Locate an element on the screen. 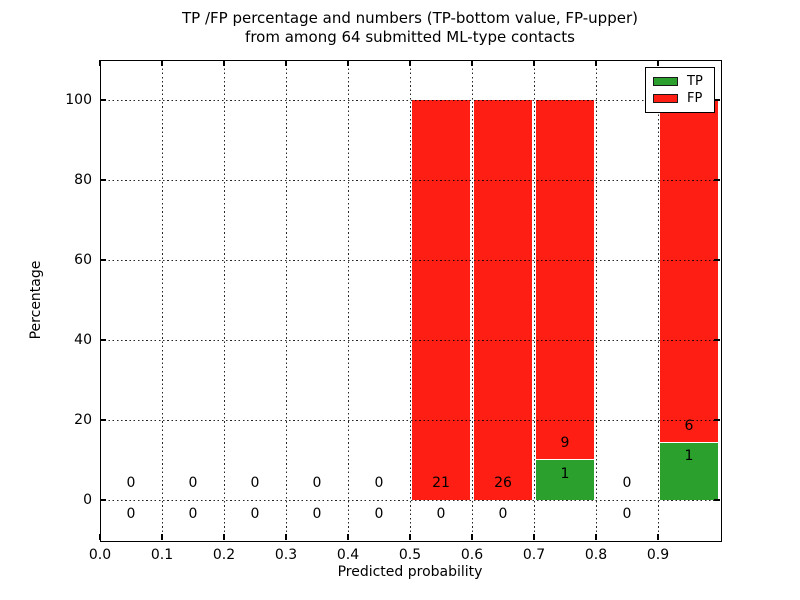 Image resolution: width=800 pixels, height=600 pixels. x-tick-label: 0.0 is located at coordinates (100, 555).